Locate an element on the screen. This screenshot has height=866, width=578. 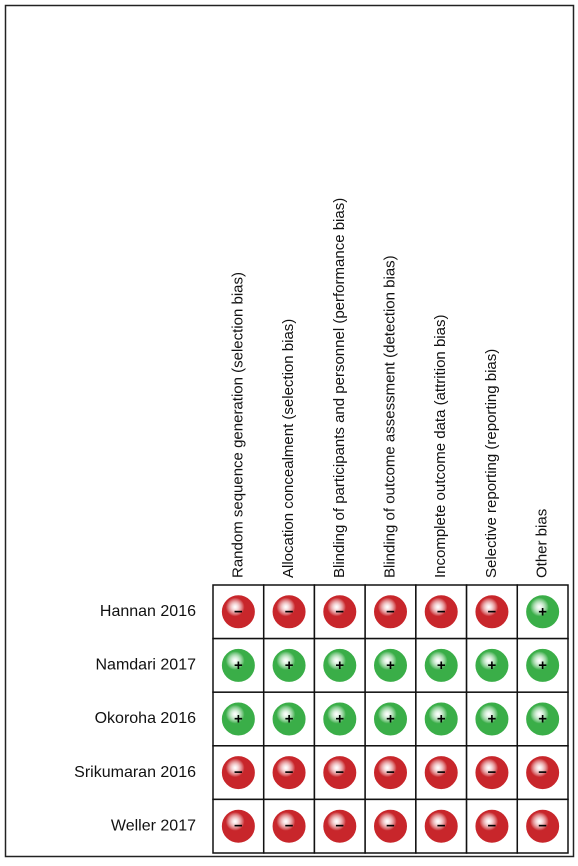
column-header: Allocation concealment (selection bias) is located at coordinates (288, 448).